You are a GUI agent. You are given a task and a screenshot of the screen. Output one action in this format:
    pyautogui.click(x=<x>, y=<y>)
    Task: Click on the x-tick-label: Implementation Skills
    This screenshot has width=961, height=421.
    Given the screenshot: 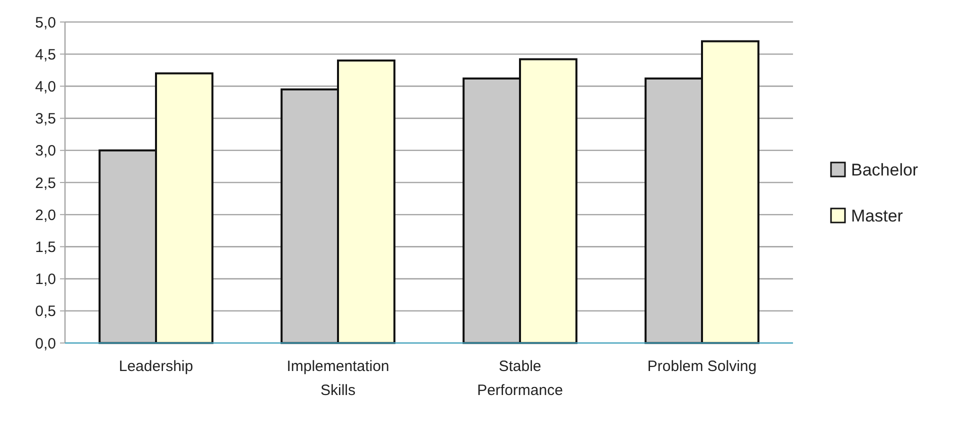 What is the action you would take?
    pyautogui.click(x=338, y=378)
    